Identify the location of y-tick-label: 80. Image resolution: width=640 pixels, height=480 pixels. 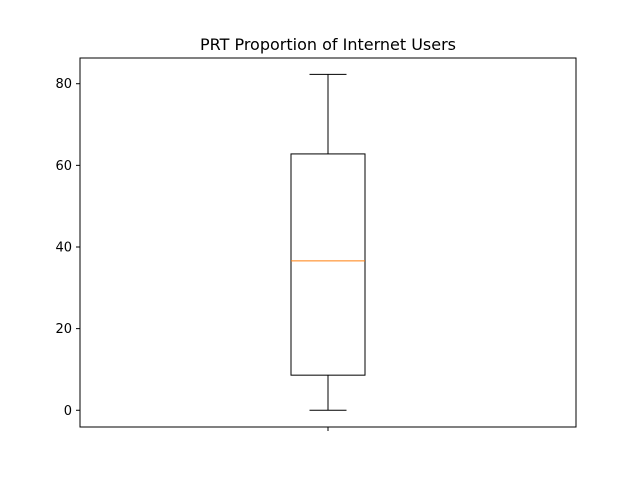
(63, 84).